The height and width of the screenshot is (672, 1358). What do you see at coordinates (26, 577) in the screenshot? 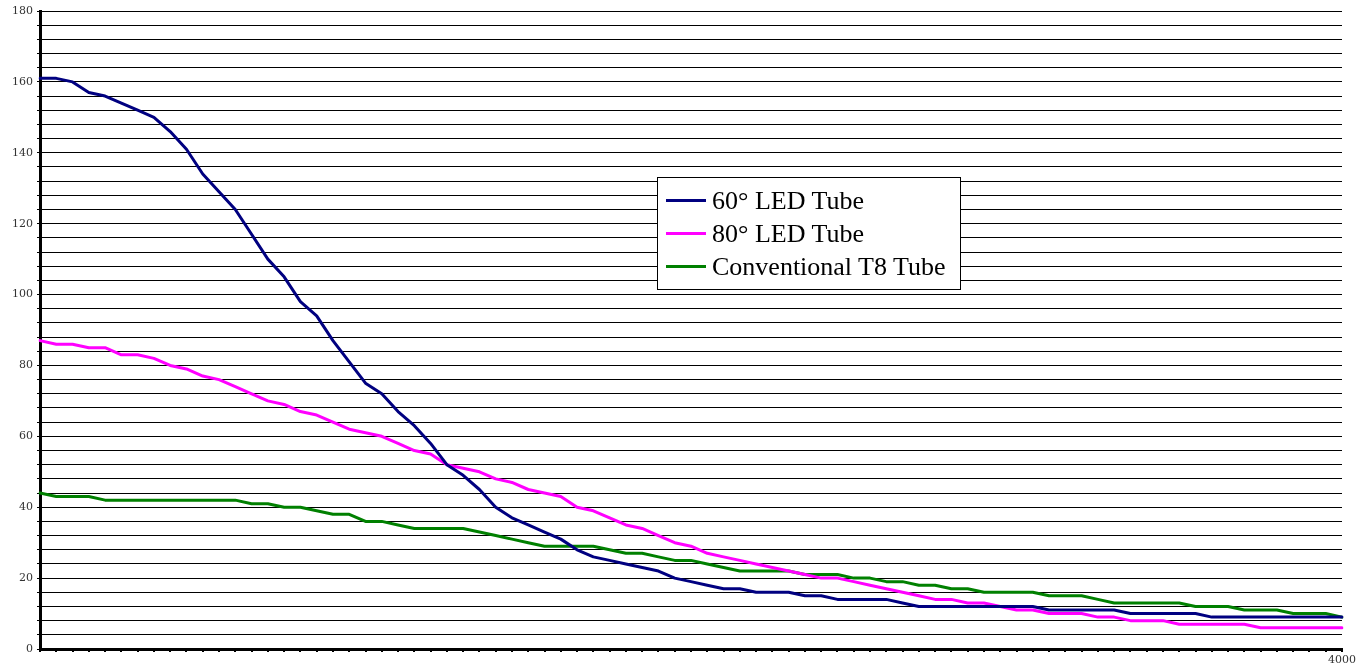
I see `y-tick-label: 20` at bounding box center [26, 577].